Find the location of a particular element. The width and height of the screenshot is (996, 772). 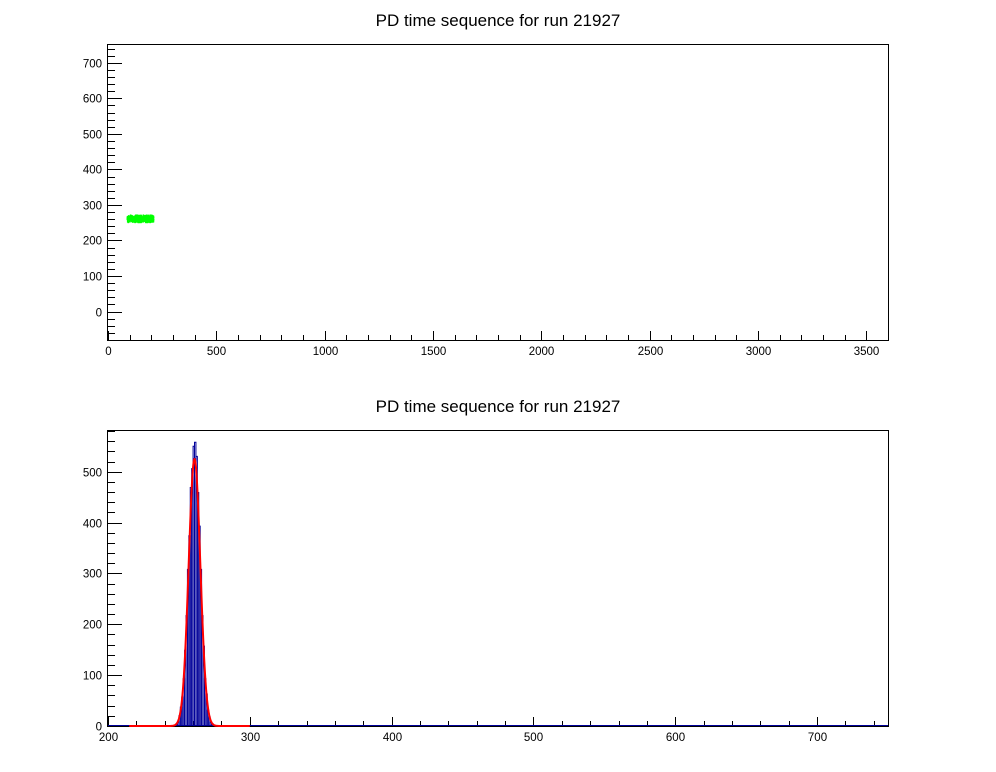

x-tick-label: 300 is located at coordinates (250, 738).